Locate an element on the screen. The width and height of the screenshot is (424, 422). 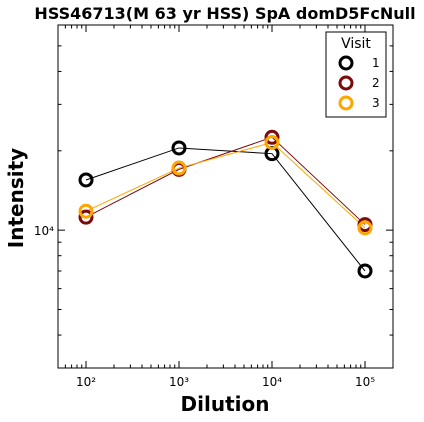
legend-label-3: 3 is located at coordinates (376, 103).